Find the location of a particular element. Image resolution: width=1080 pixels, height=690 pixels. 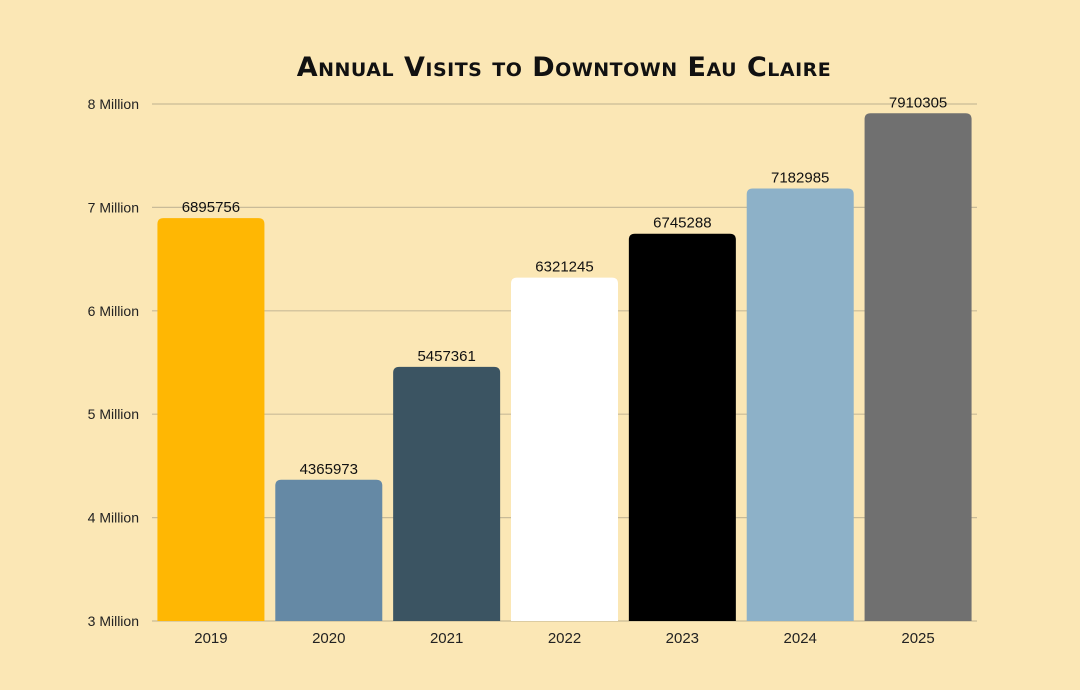

data-label: 7910305 is located at coordinates (918, 102).